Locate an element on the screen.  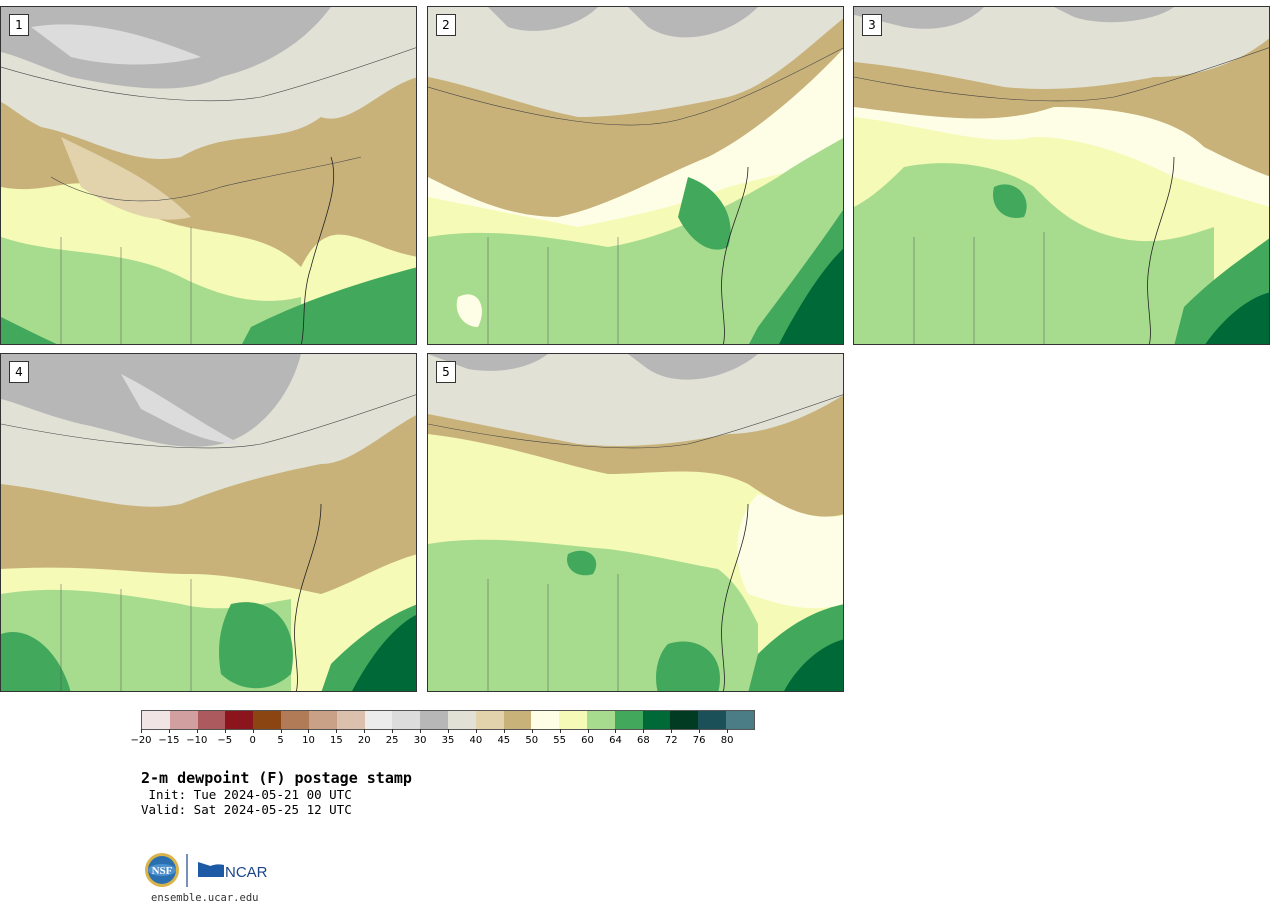
valid-time: Valid: Sat 2024-05-25 12 UTC is located at coordinates (246, 809).